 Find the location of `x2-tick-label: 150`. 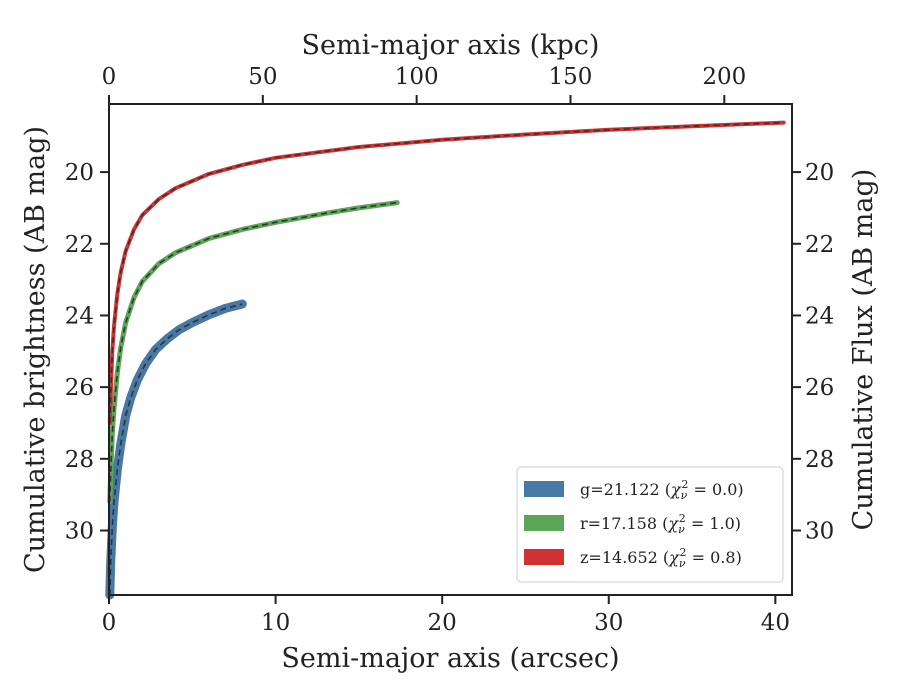

x2-tick-label: 150 is located at coordinates (571, 77).